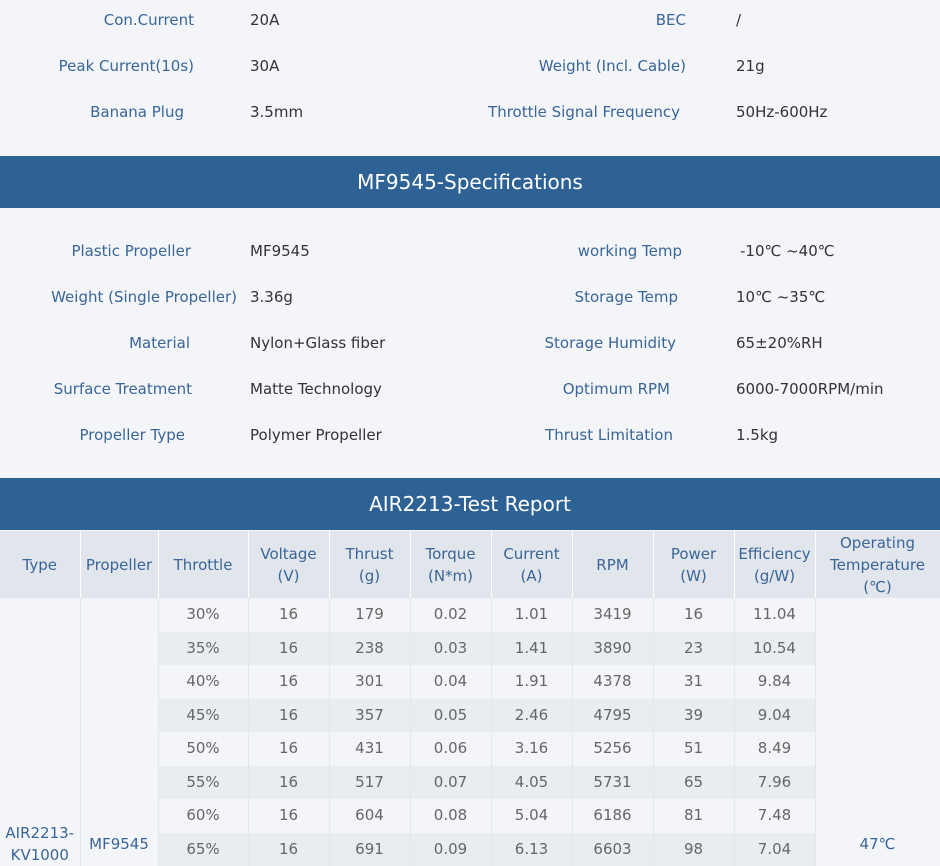 The width and height of the screenshot is (940, 866). What do you see at coordinates (450, 849) in the screenshot?
I see `torque-cell: 0.09` at bounding box center [450, 849].